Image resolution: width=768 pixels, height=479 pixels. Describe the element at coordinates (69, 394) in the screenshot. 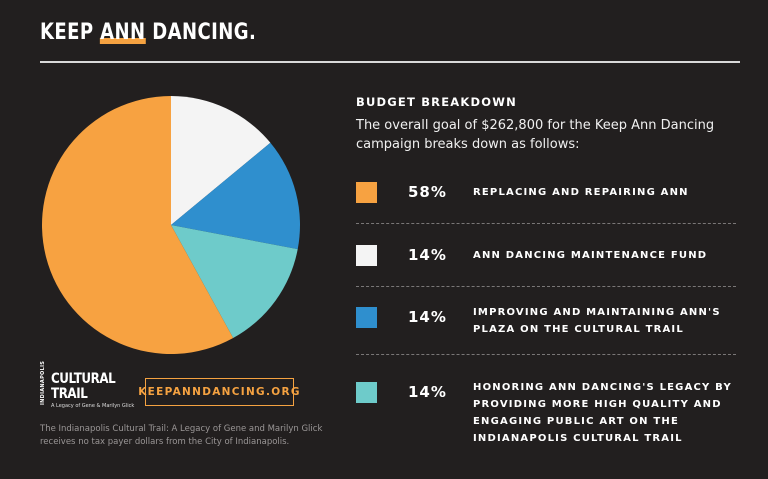

I see `trail-logo-line2: TRAIL` at that location.